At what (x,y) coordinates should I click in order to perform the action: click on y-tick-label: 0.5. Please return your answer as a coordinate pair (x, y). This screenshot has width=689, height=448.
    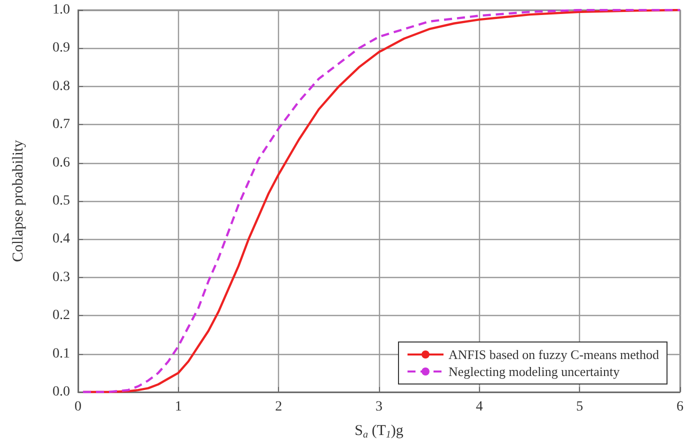
    Looking at the image, I should click on (61, 201).